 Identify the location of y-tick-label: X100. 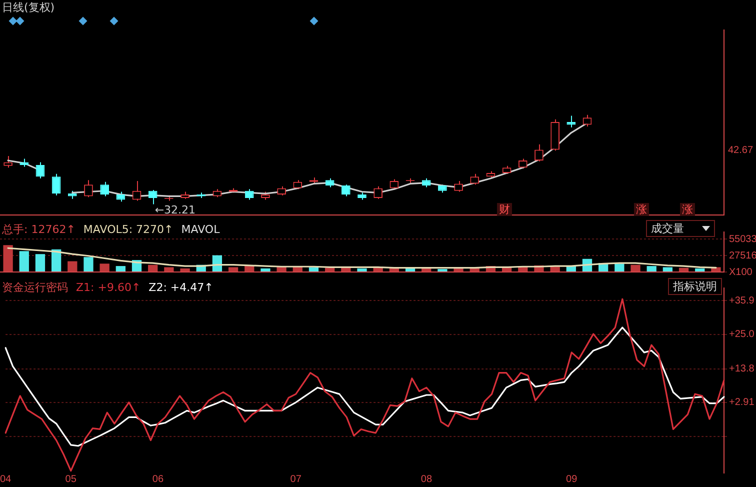
(741, 272).